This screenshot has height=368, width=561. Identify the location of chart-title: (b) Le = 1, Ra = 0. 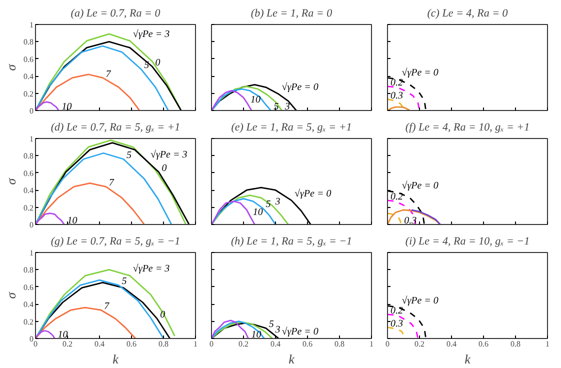
(291, 14).